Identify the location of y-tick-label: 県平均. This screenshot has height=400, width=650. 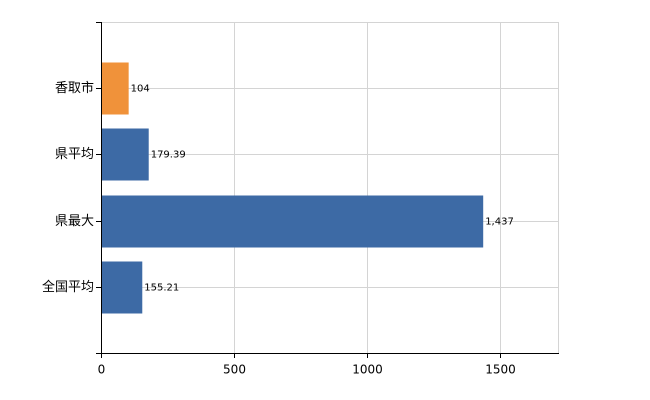
(74, 154).